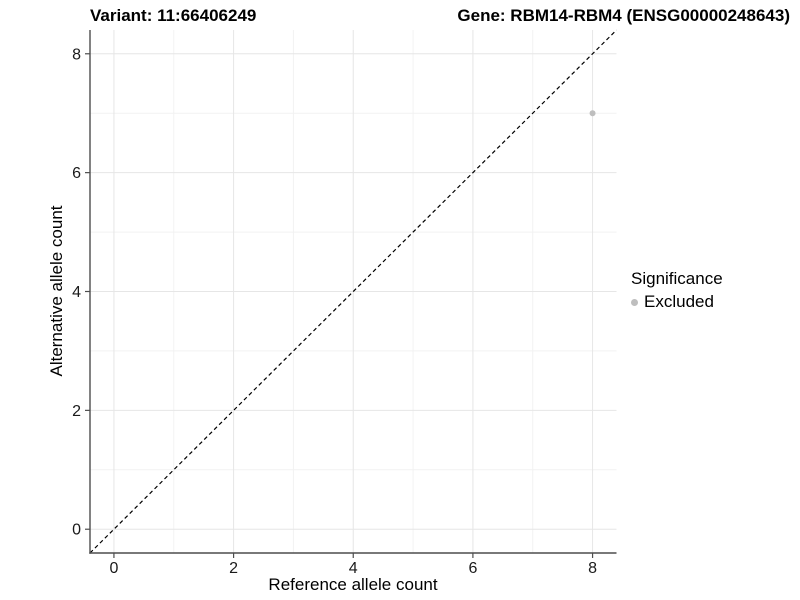  What do you see at coordinates (677, 278) in the screenshot?
I see `legend-title: Significance` at bounding box center [677, 278].